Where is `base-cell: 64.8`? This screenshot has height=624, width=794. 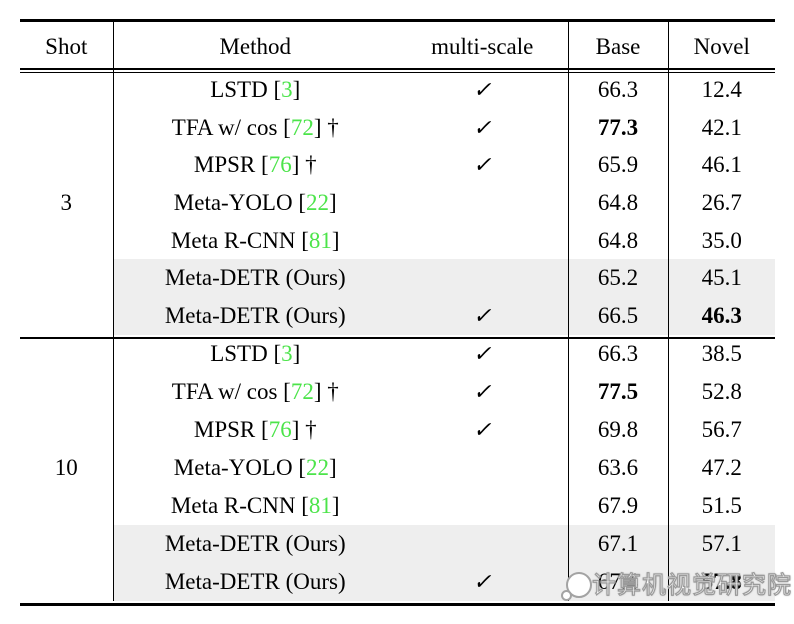
base-cell: 64.8 is located at coordinates (617, 203).